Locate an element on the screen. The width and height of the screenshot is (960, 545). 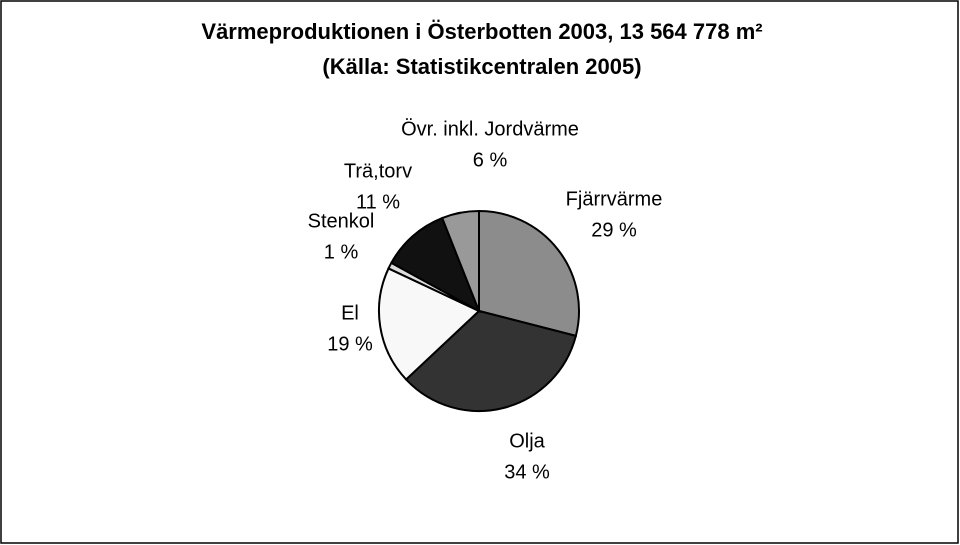
slice-label: Olja is located at coordinates (527, 441).